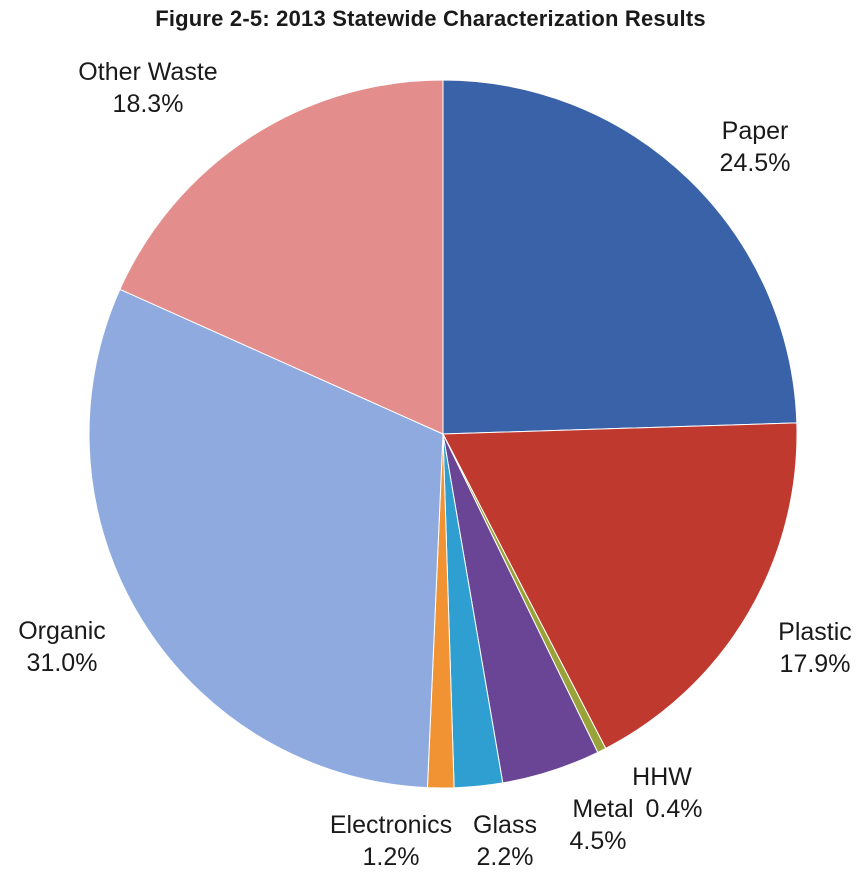 The width and height of the screenshot is (861, 874). I want to click on slice-category-name: Other Waste, so click(147, 72).